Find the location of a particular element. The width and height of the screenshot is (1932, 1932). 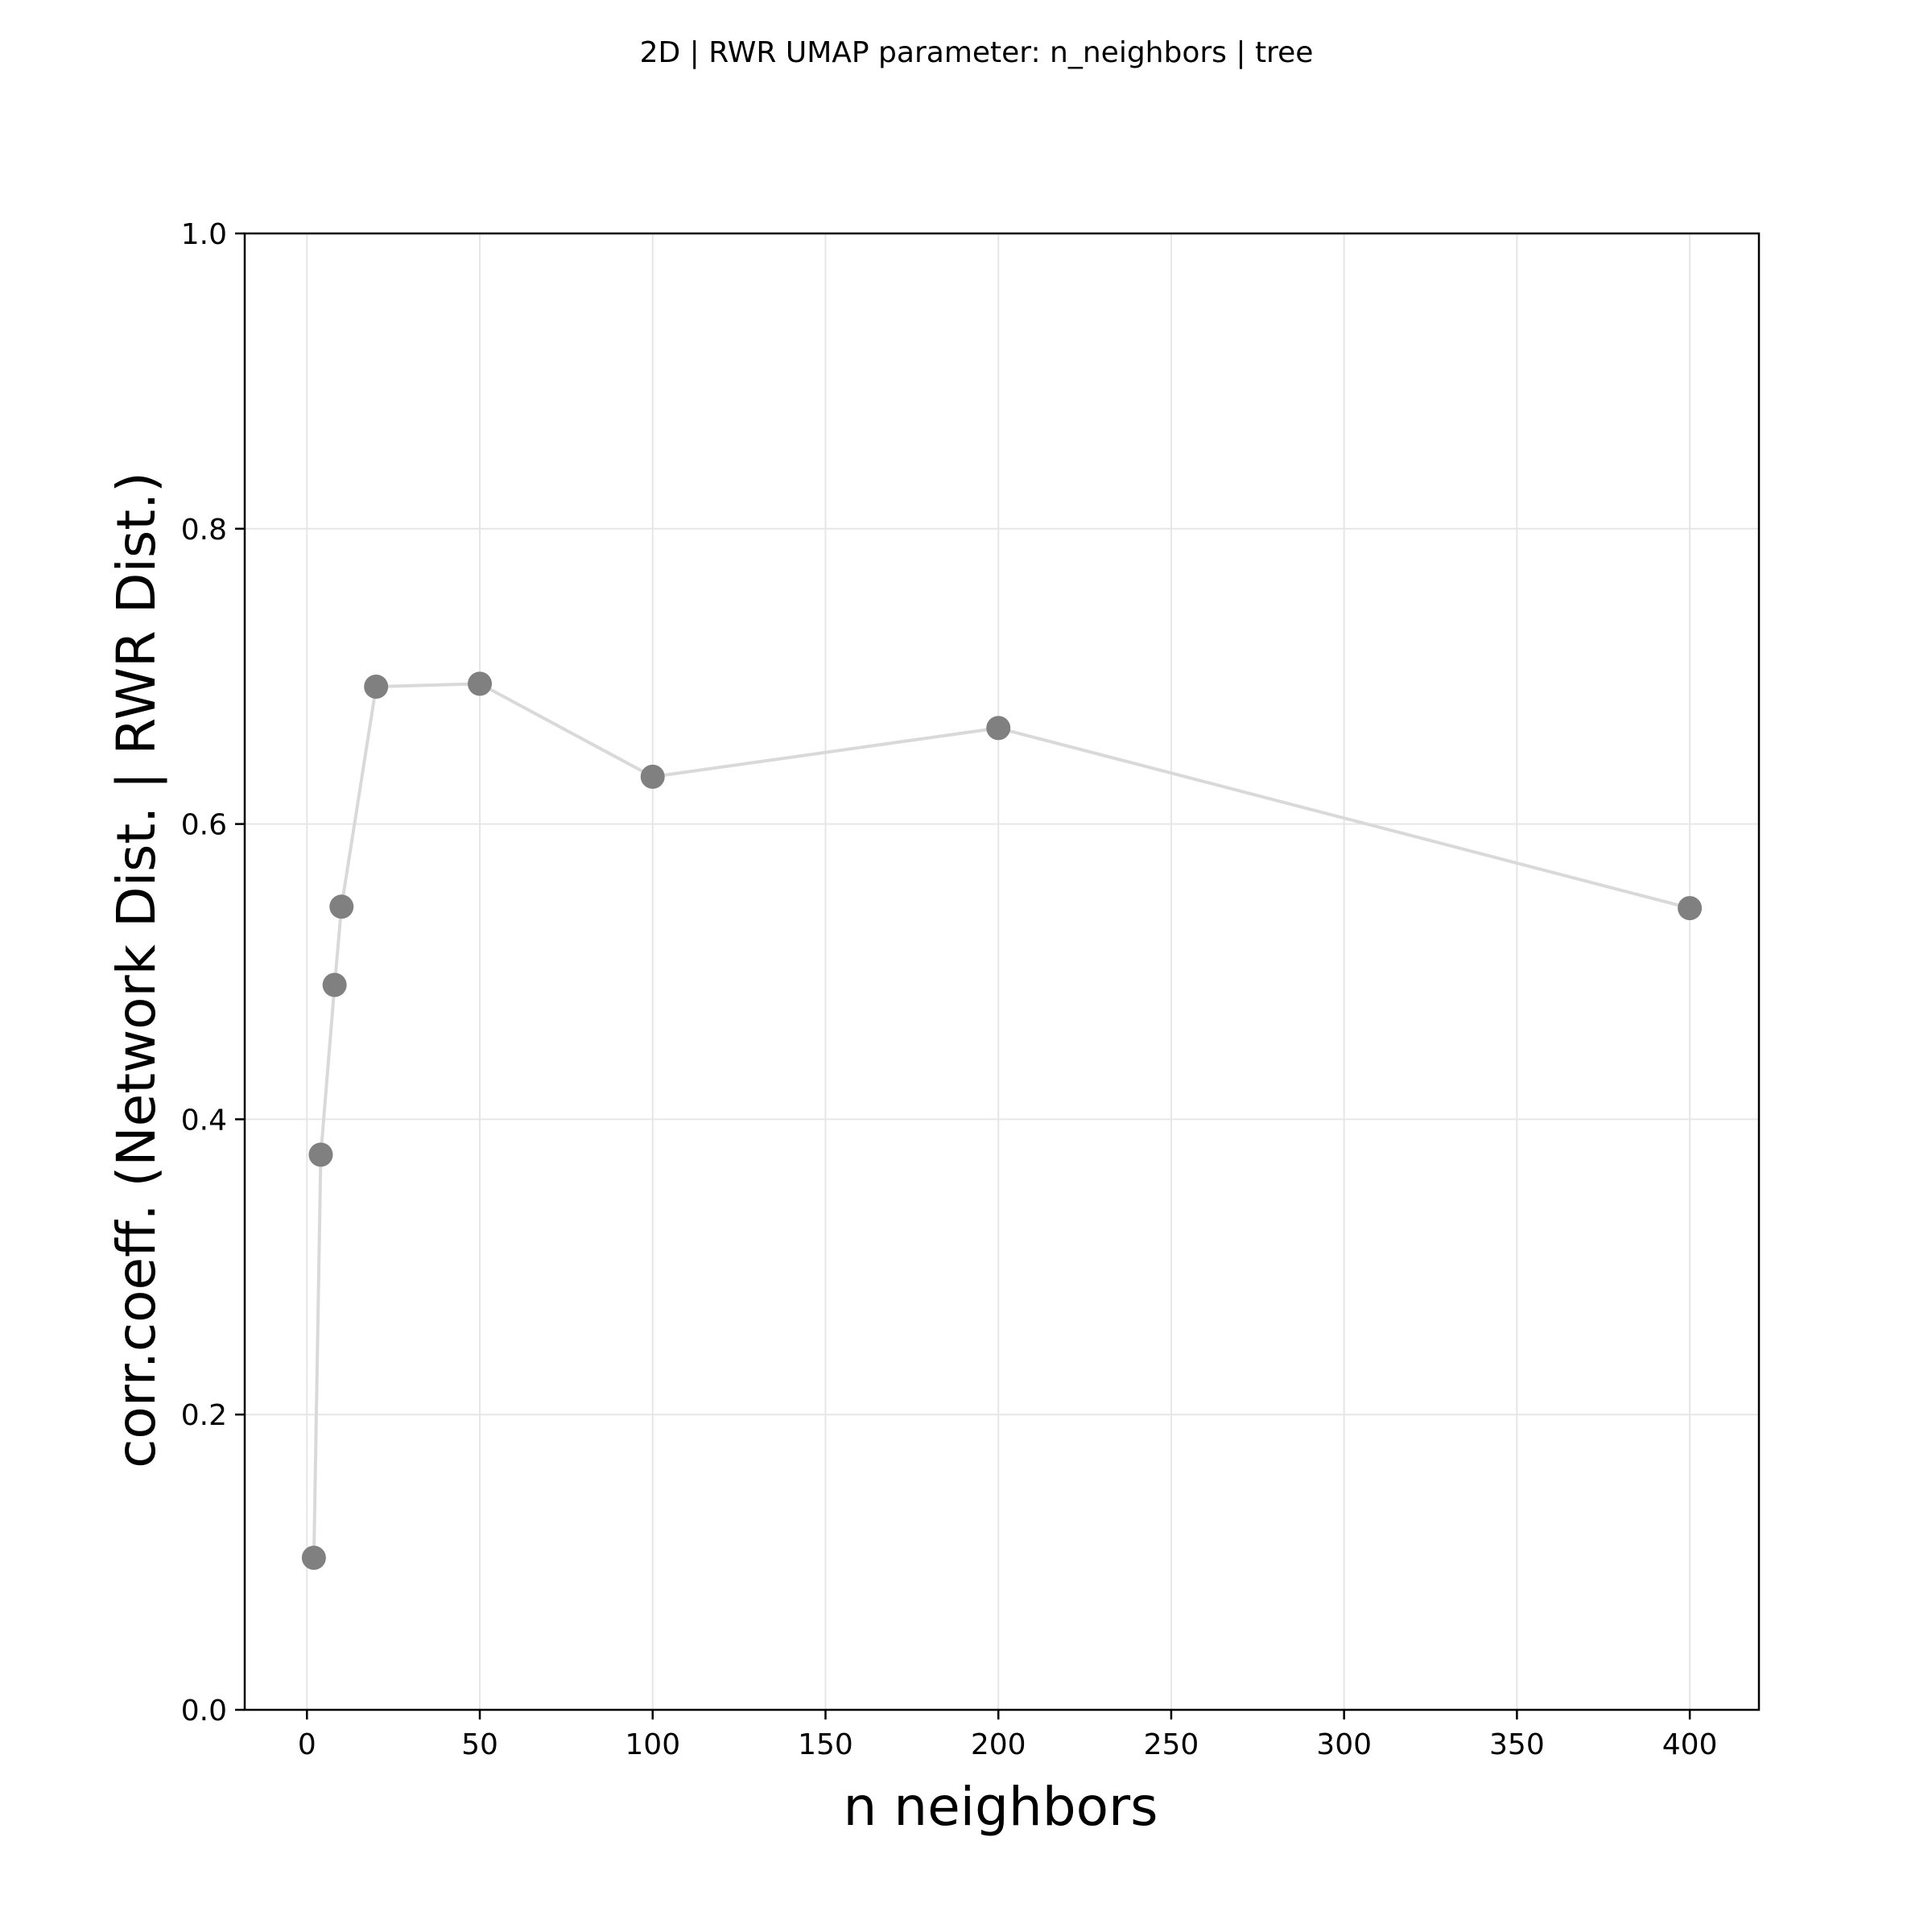

x-tick-label: 400 is located at coordinates (1690, 1744).